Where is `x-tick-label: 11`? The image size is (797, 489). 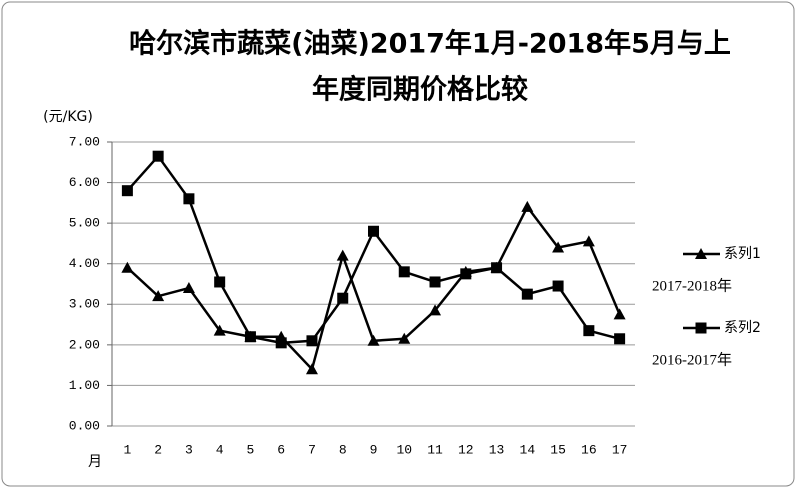 x-tick-label: 11 is located at coordinates (435, 449).